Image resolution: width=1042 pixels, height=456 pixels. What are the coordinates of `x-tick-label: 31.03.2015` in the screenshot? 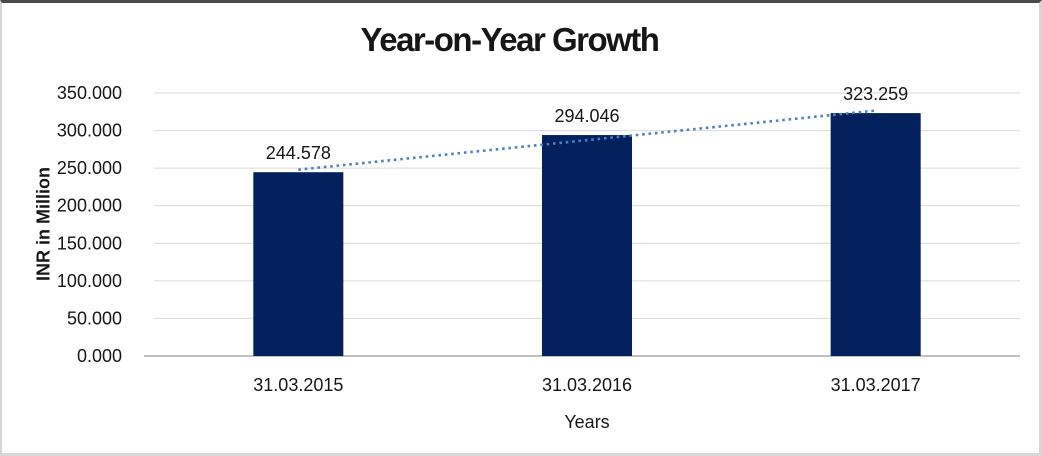 It's located at (298, 385).